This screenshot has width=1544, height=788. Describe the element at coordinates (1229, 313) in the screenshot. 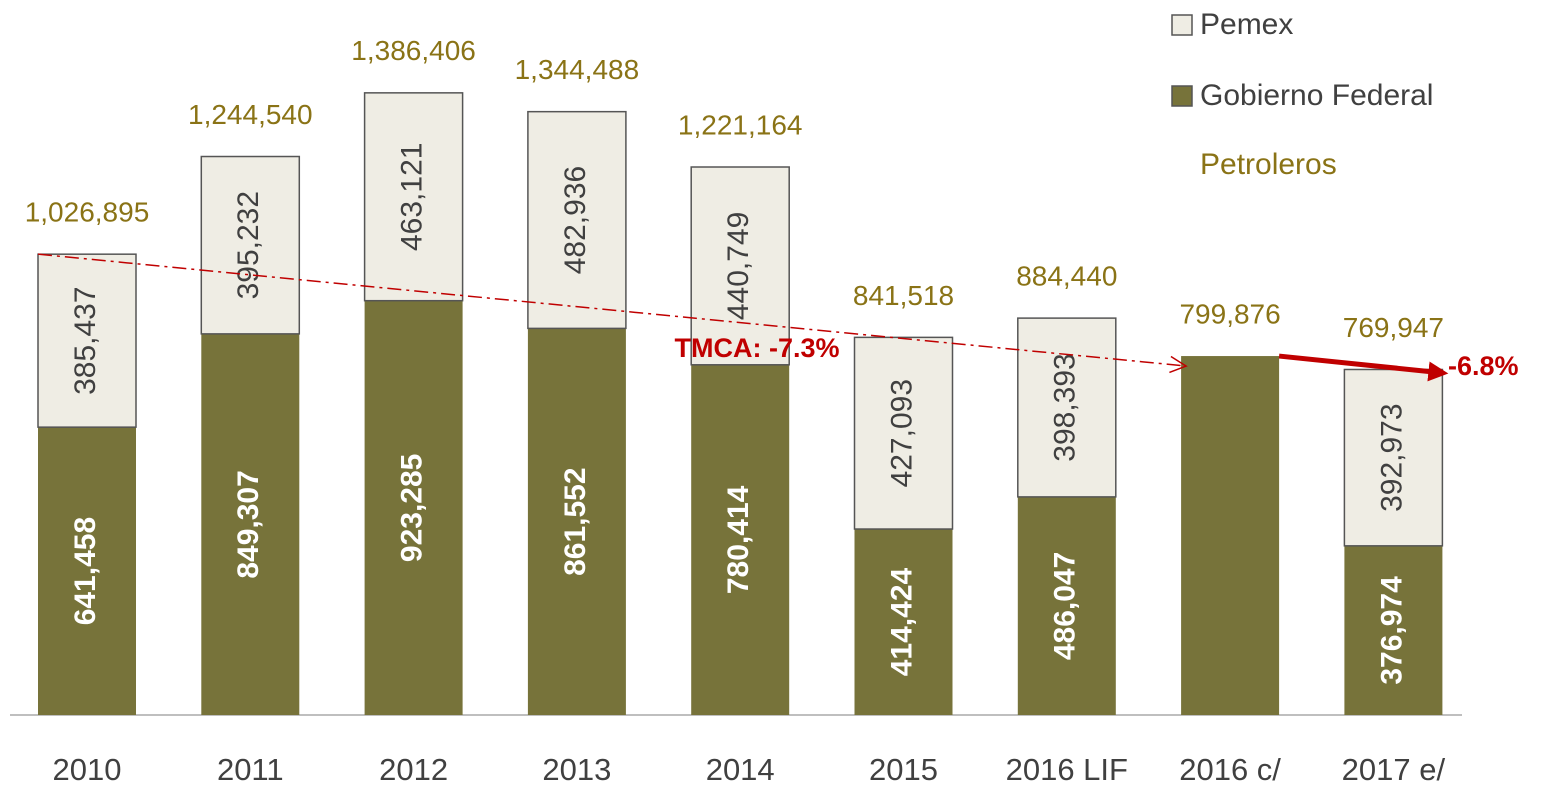

I see `total-label: 799,876` at that location.